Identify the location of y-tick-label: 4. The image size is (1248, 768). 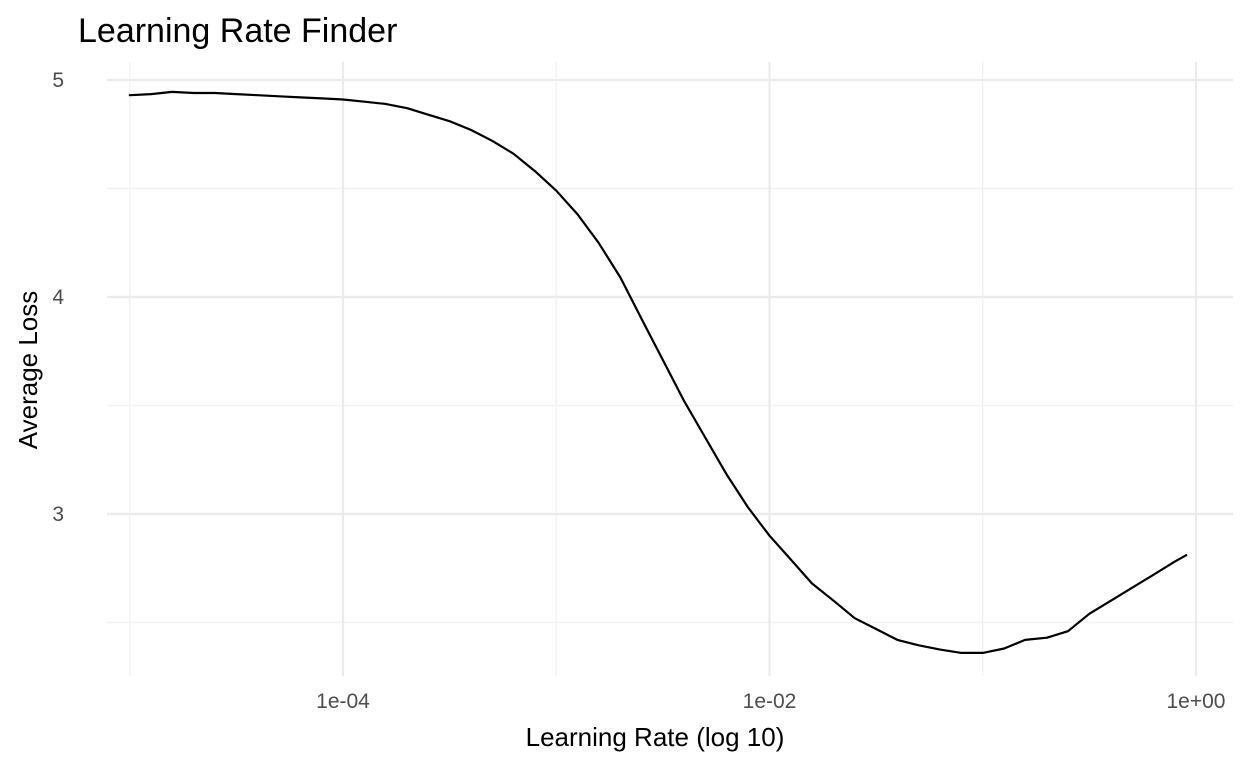
(58, 297).